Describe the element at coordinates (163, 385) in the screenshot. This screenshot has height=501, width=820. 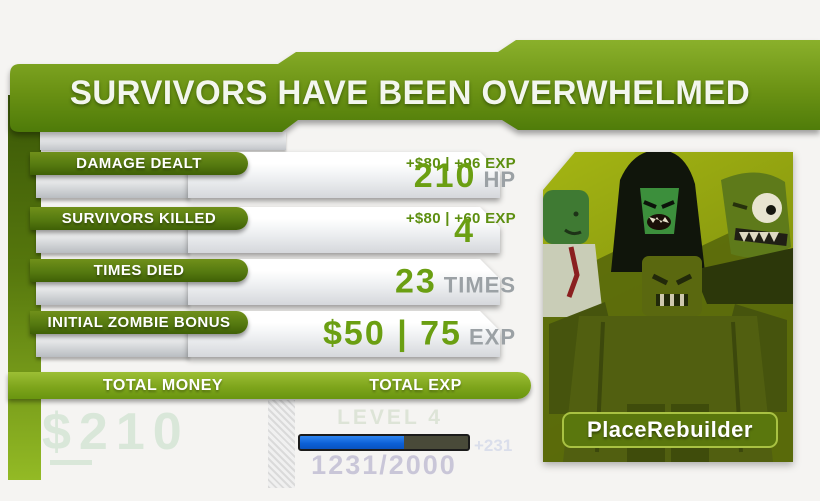
I see `total-money-label: TOTAL MONEY` at that location.